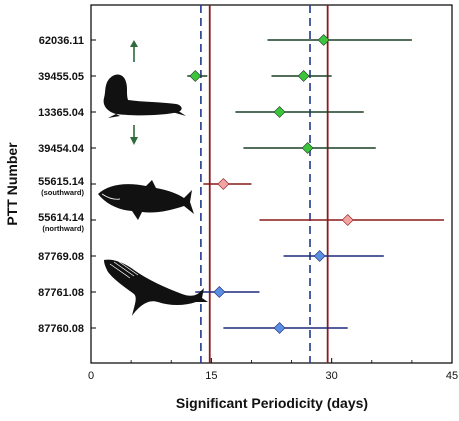 The height and width of the screenshot is (421, 459). Describe the element at coordinates (273, 370) in the screenshot. I see `x-axis: 0 15 30 45` at that location.